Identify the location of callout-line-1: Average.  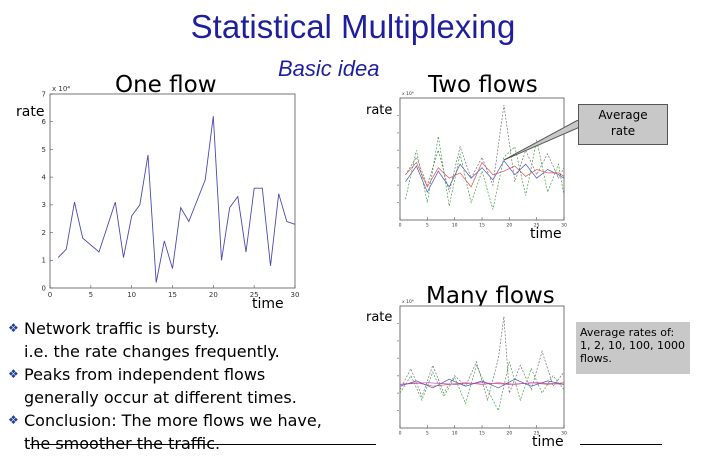
(623, 115).